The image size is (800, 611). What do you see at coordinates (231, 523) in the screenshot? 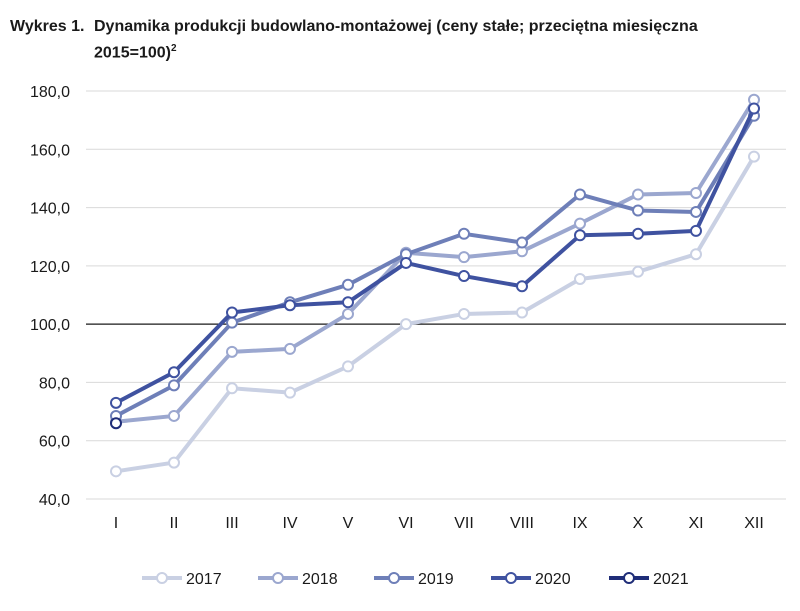
I see `x-tick-label: III` at bounding box center [231, 523].